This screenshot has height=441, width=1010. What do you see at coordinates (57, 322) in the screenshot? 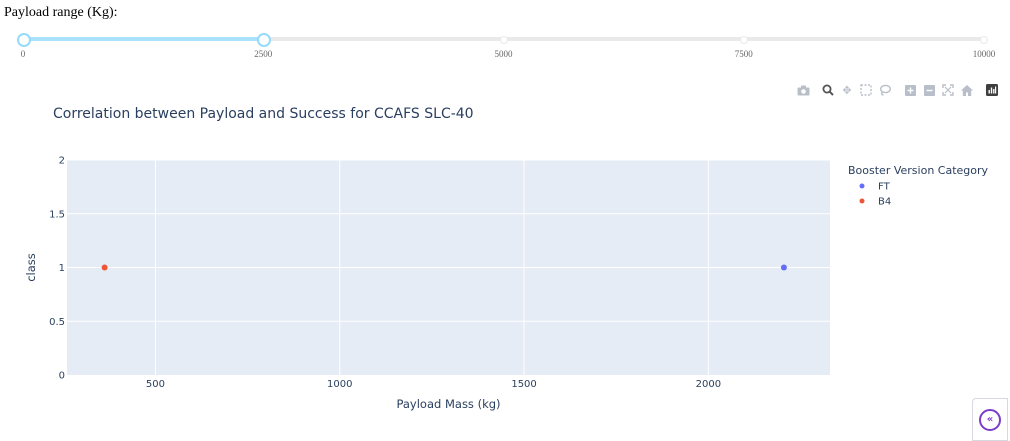
I see `y-tick-label: 0.5` at bounding box center [57, 322].